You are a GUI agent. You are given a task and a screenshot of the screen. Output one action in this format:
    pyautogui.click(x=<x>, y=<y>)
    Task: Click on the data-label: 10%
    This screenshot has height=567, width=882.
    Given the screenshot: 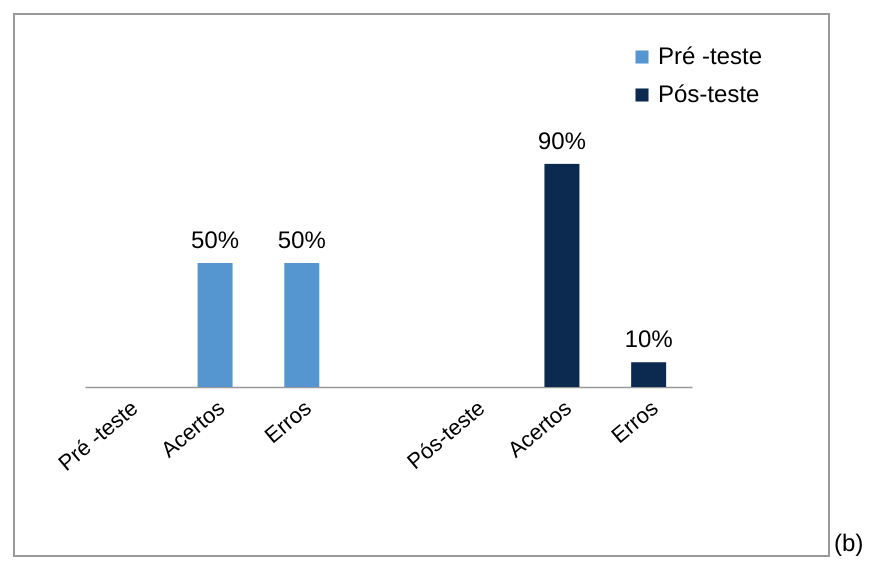 What is the action you would take?
    pyautogui.click(x=648, y=340)
    